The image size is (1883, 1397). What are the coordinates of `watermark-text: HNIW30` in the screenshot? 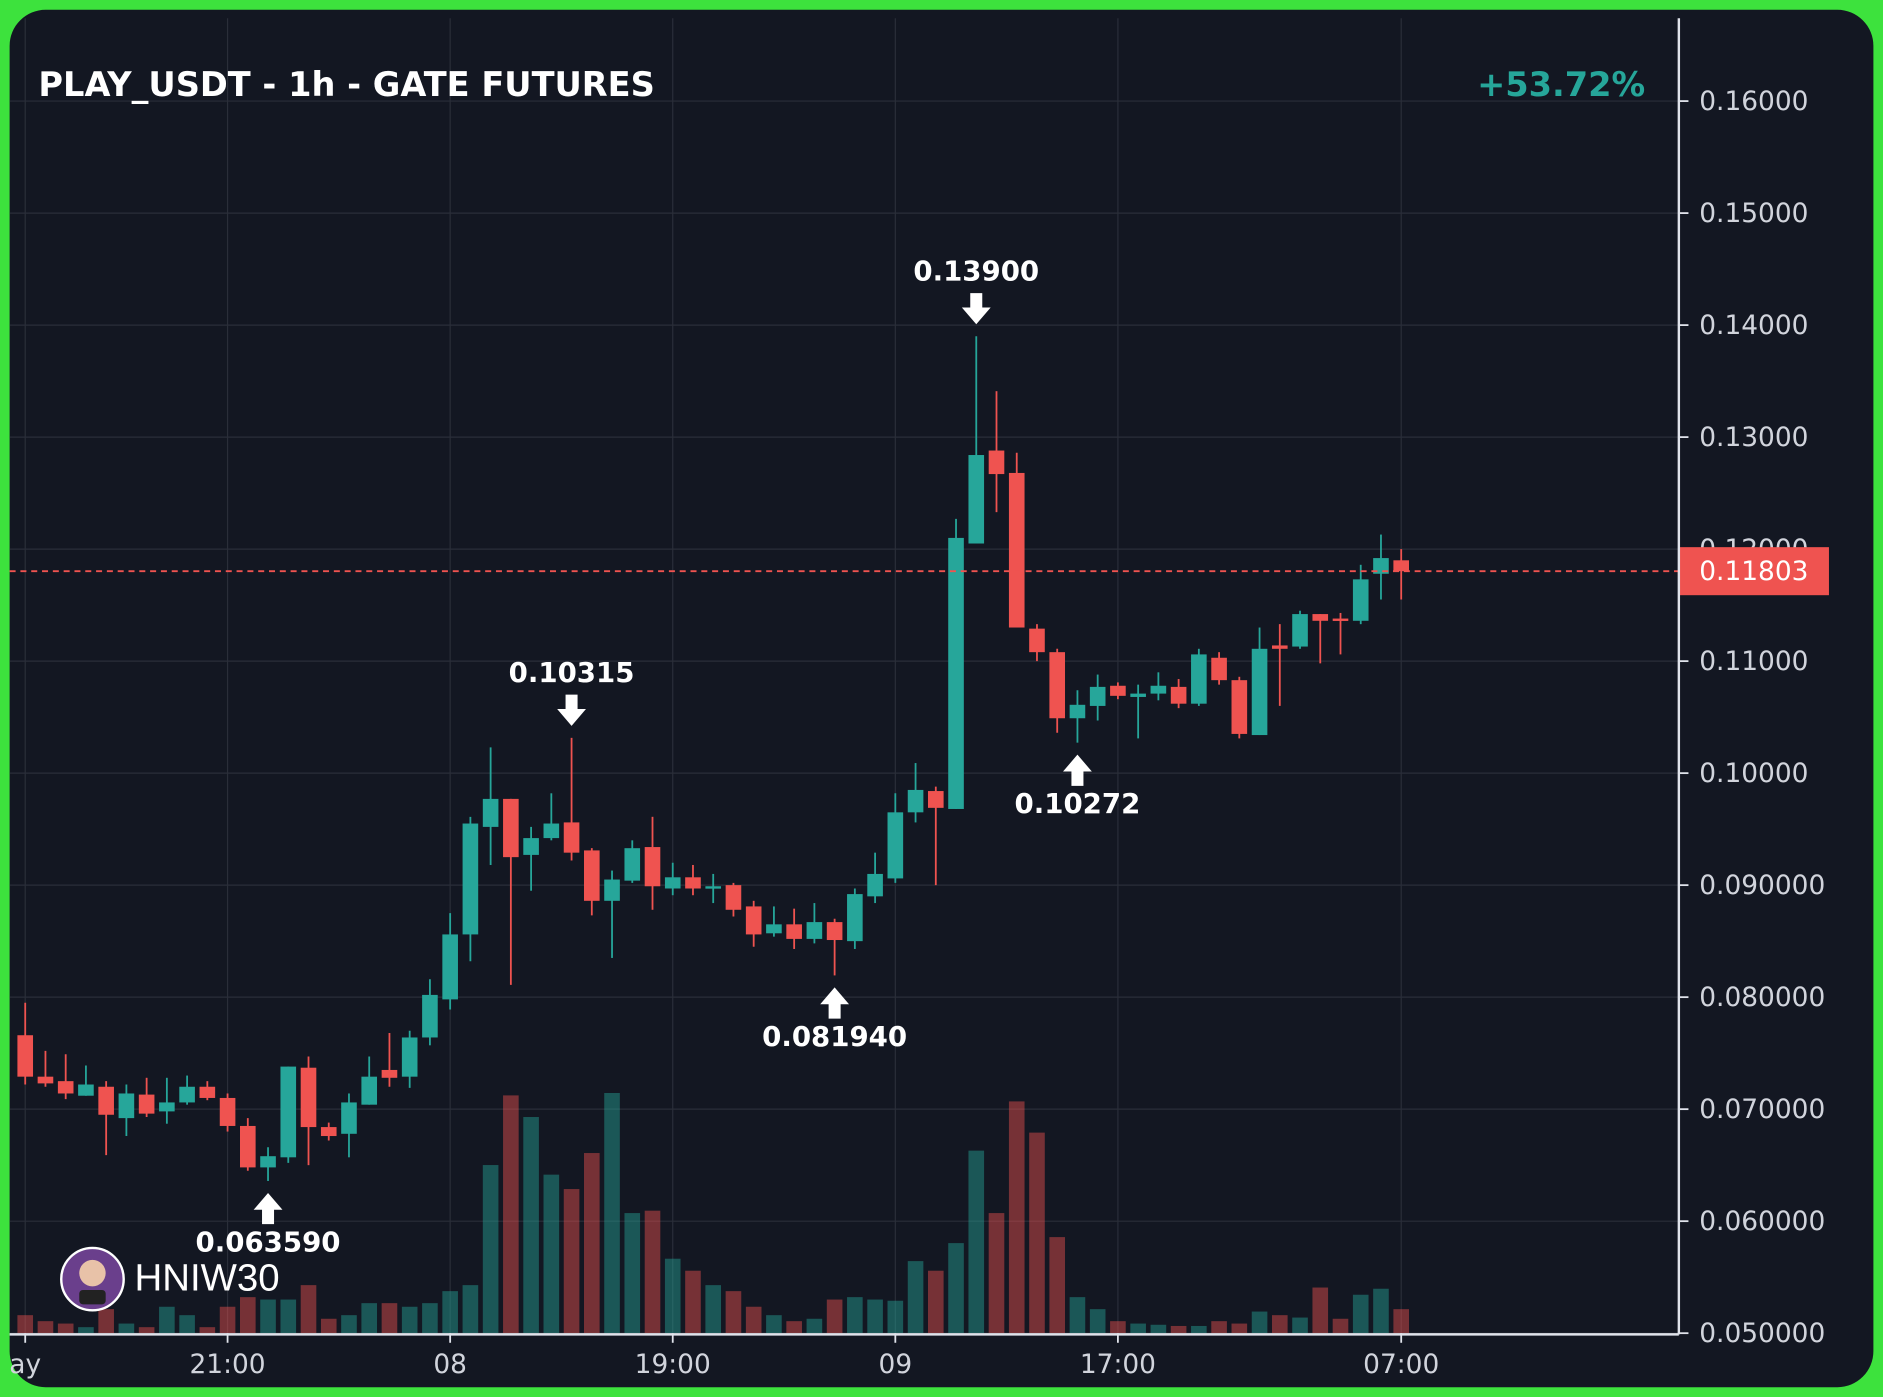 It's located at (207, 1277).